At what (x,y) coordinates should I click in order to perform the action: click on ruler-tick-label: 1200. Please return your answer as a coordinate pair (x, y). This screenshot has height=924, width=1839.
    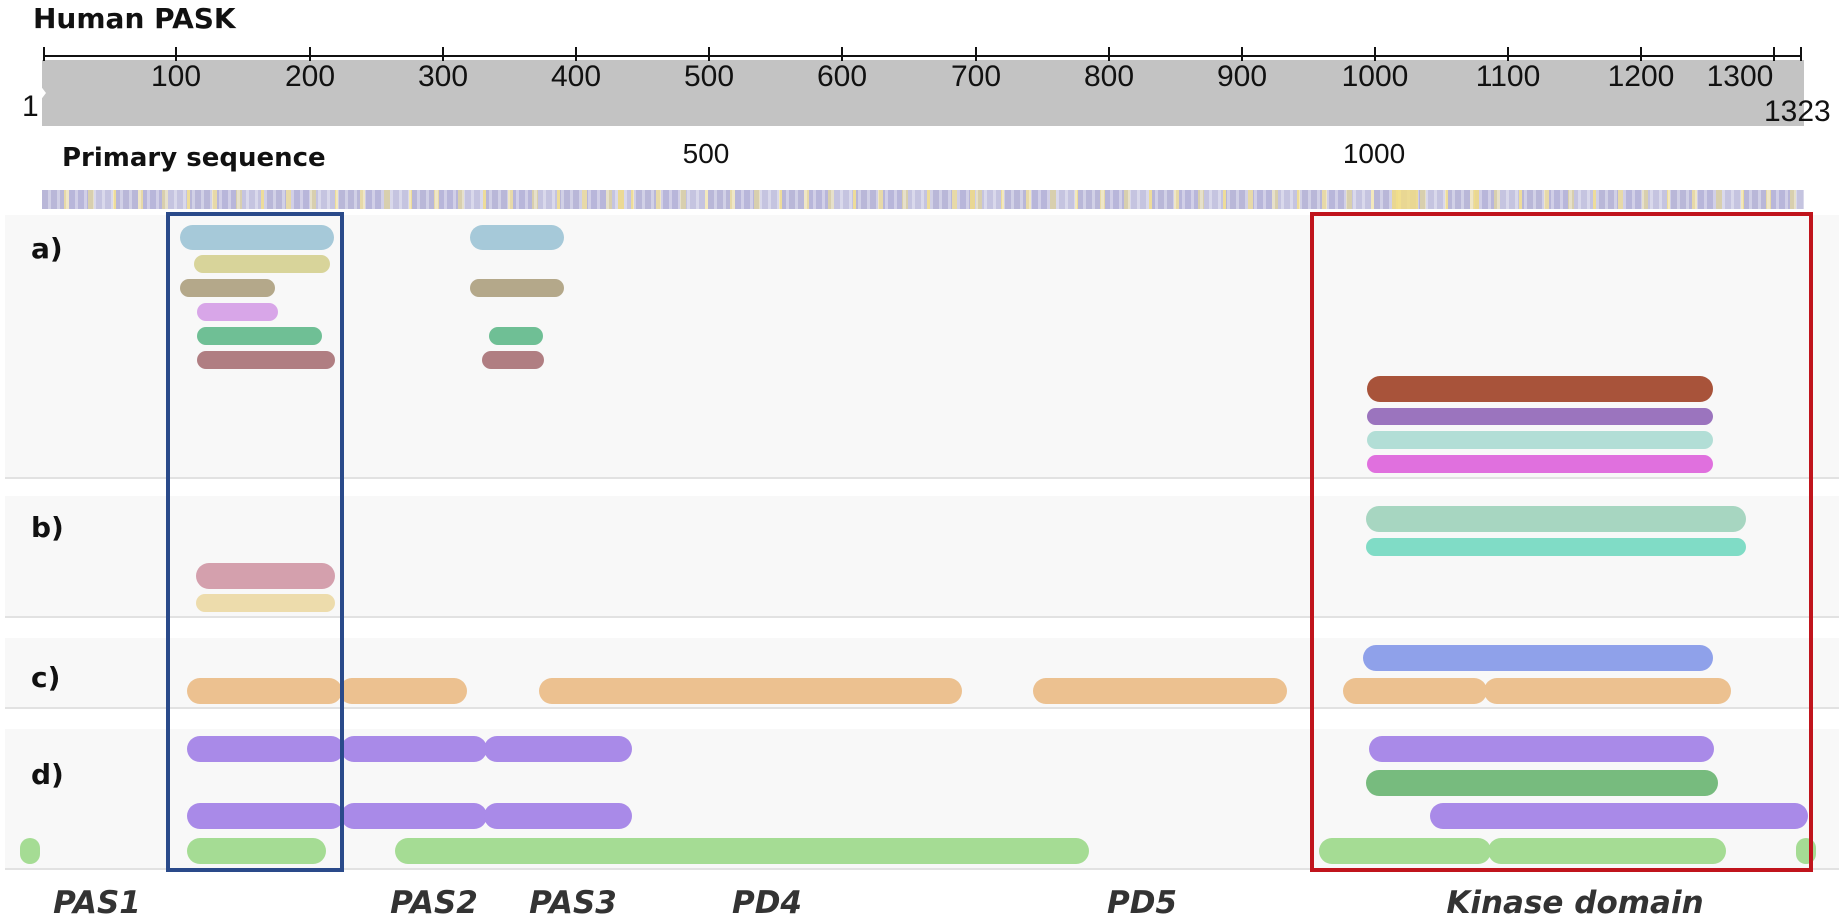
    Looking at the image, I should click on (1641, 76).